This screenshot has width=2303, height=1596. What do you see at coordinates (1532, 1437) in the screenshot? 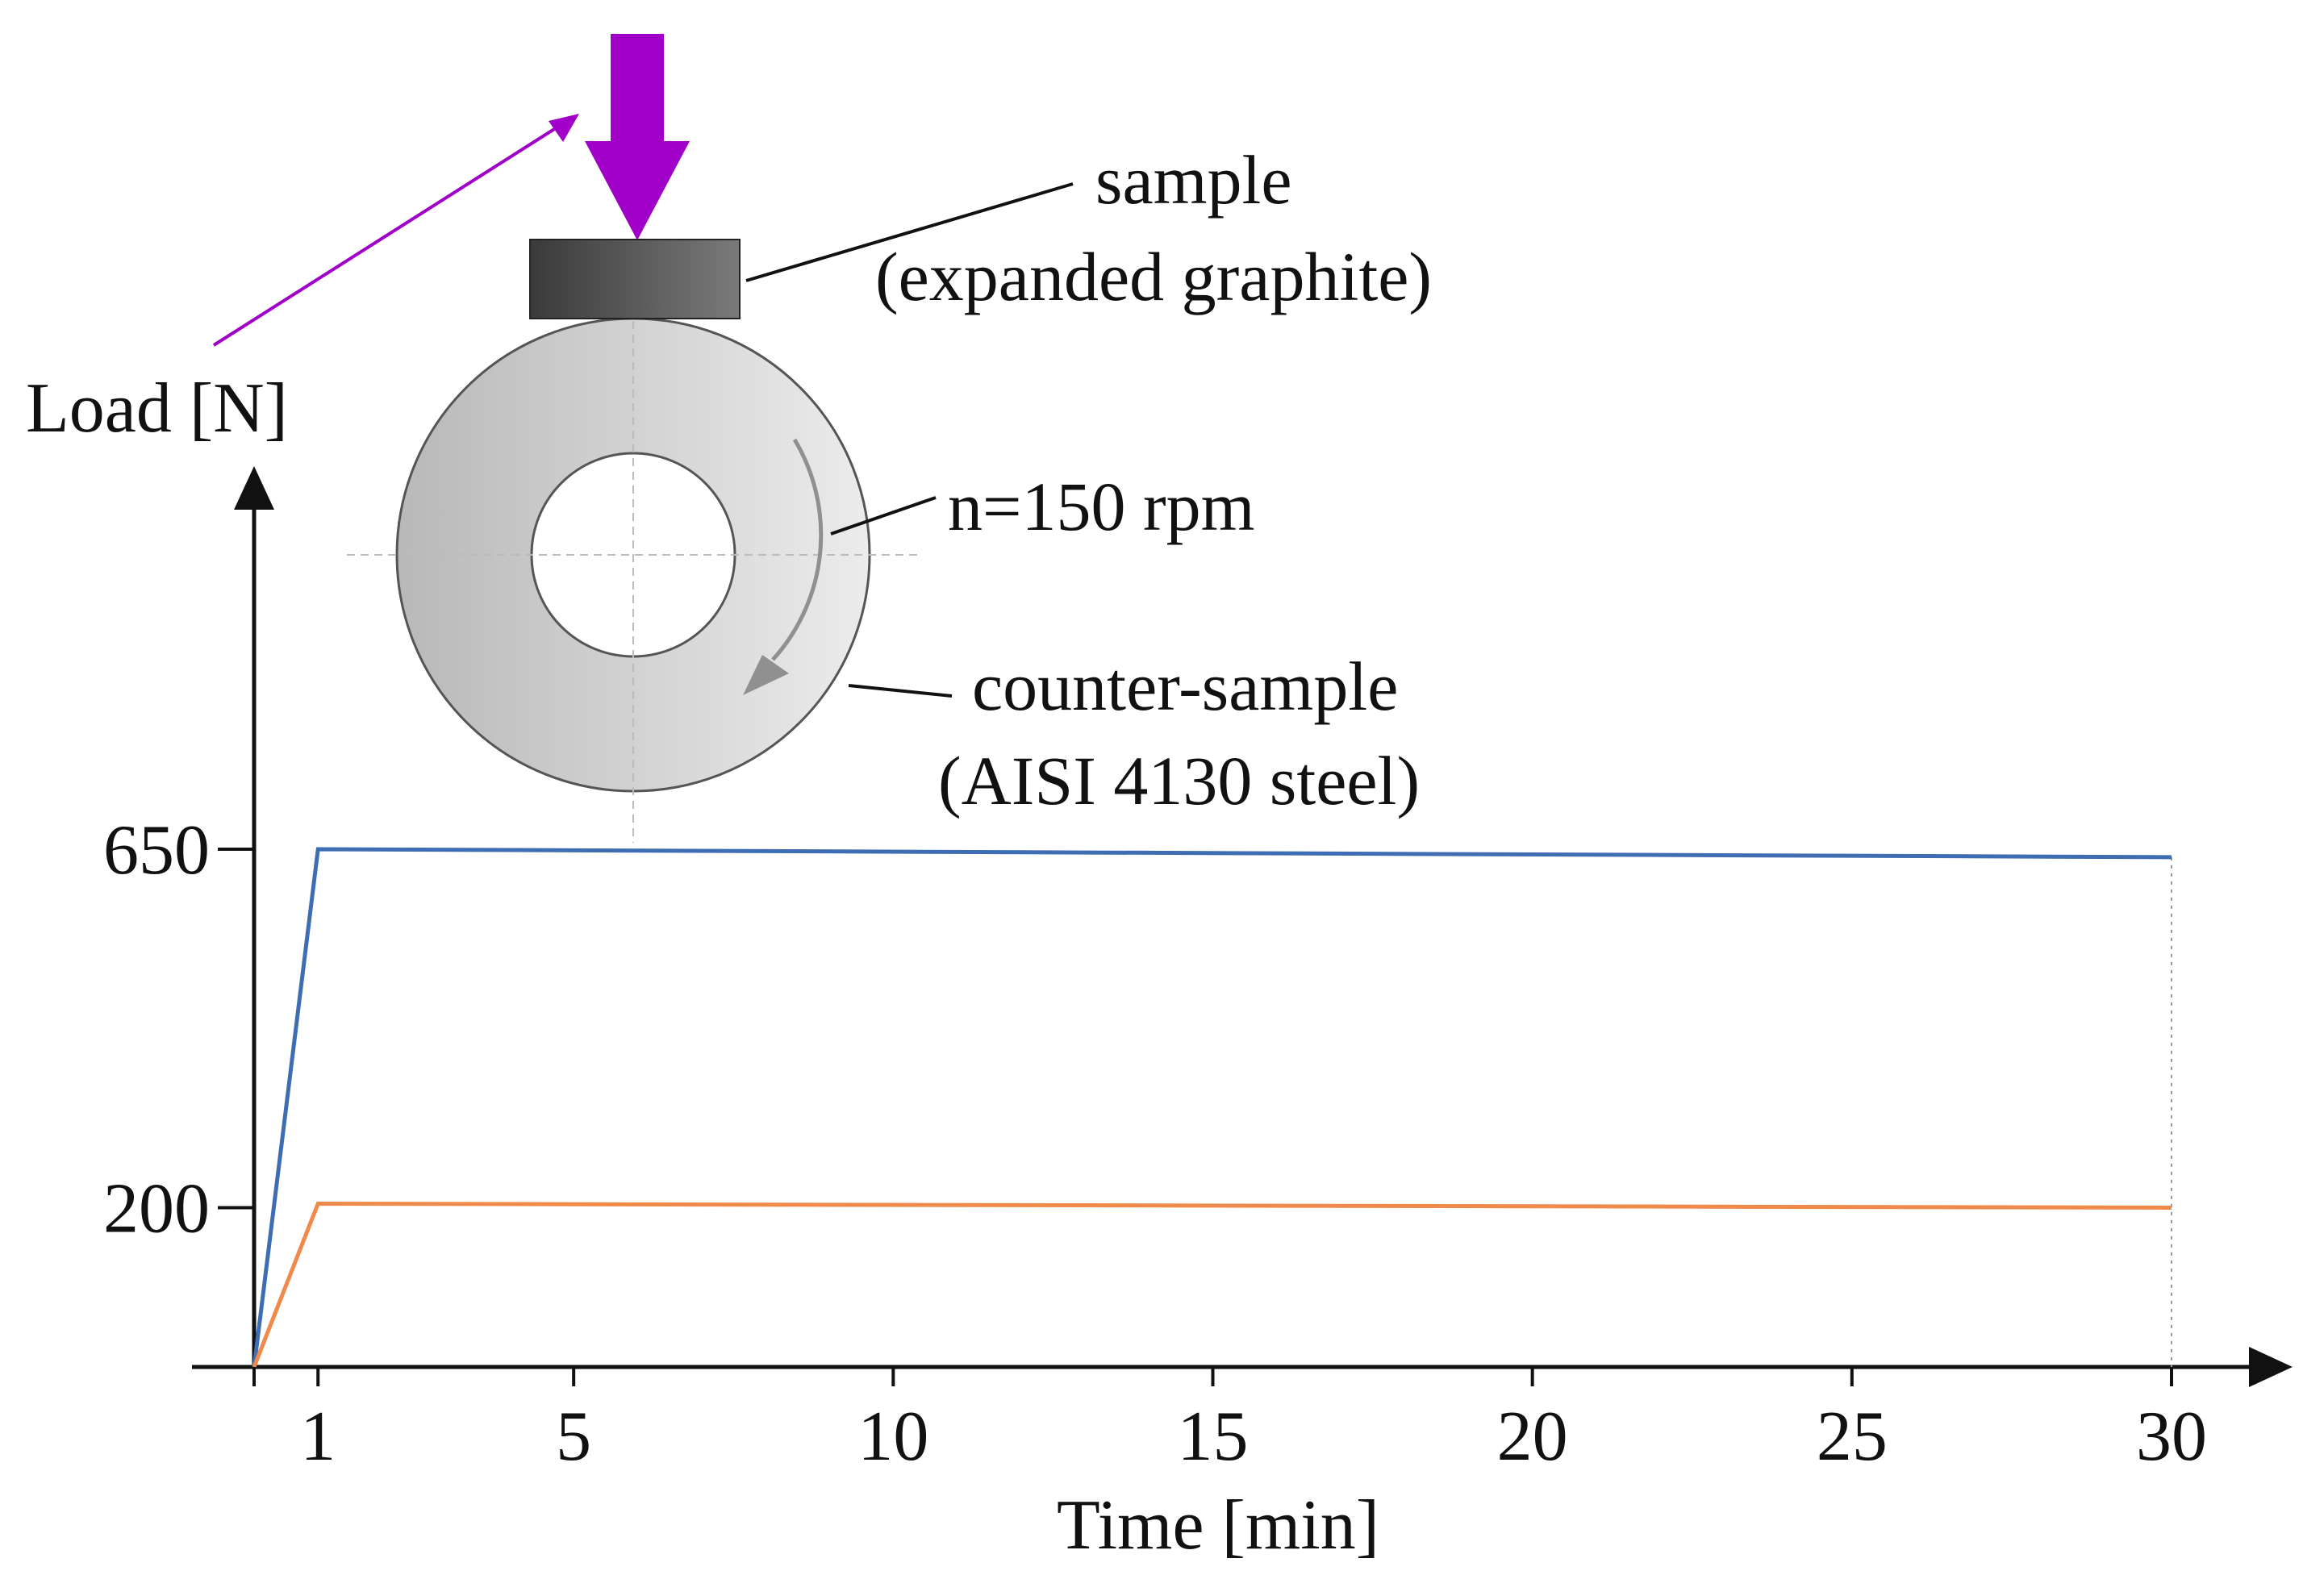
I see `x-tick-label: 20` at bounding box center [1532, 1437].